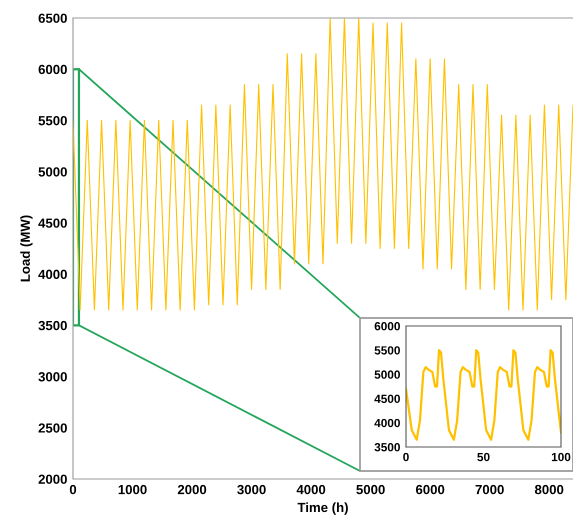 Image resolution: width=573 pixels, height=526 pixels. What do you see at coordinates (192, 489) in the screenshot?
I see `x-tick-label: 2000` at bounding box center [192, 489].